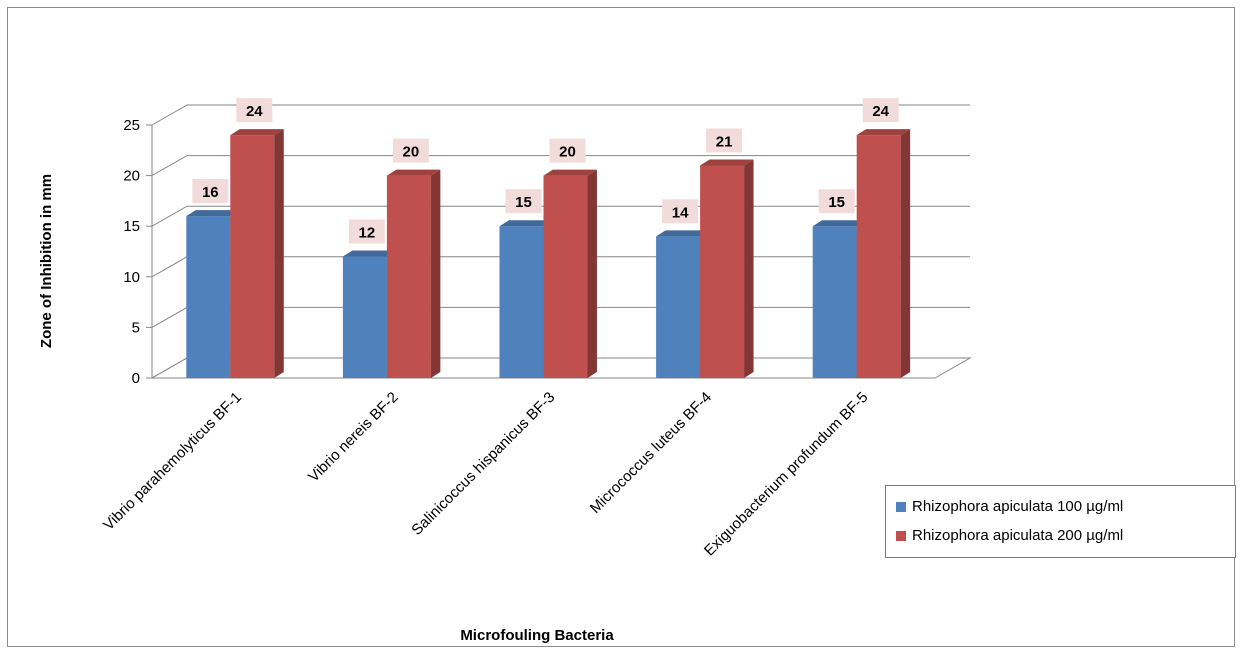  I want to click on x-category-label: Vibrio nereis BF-2, so click(353, 437).